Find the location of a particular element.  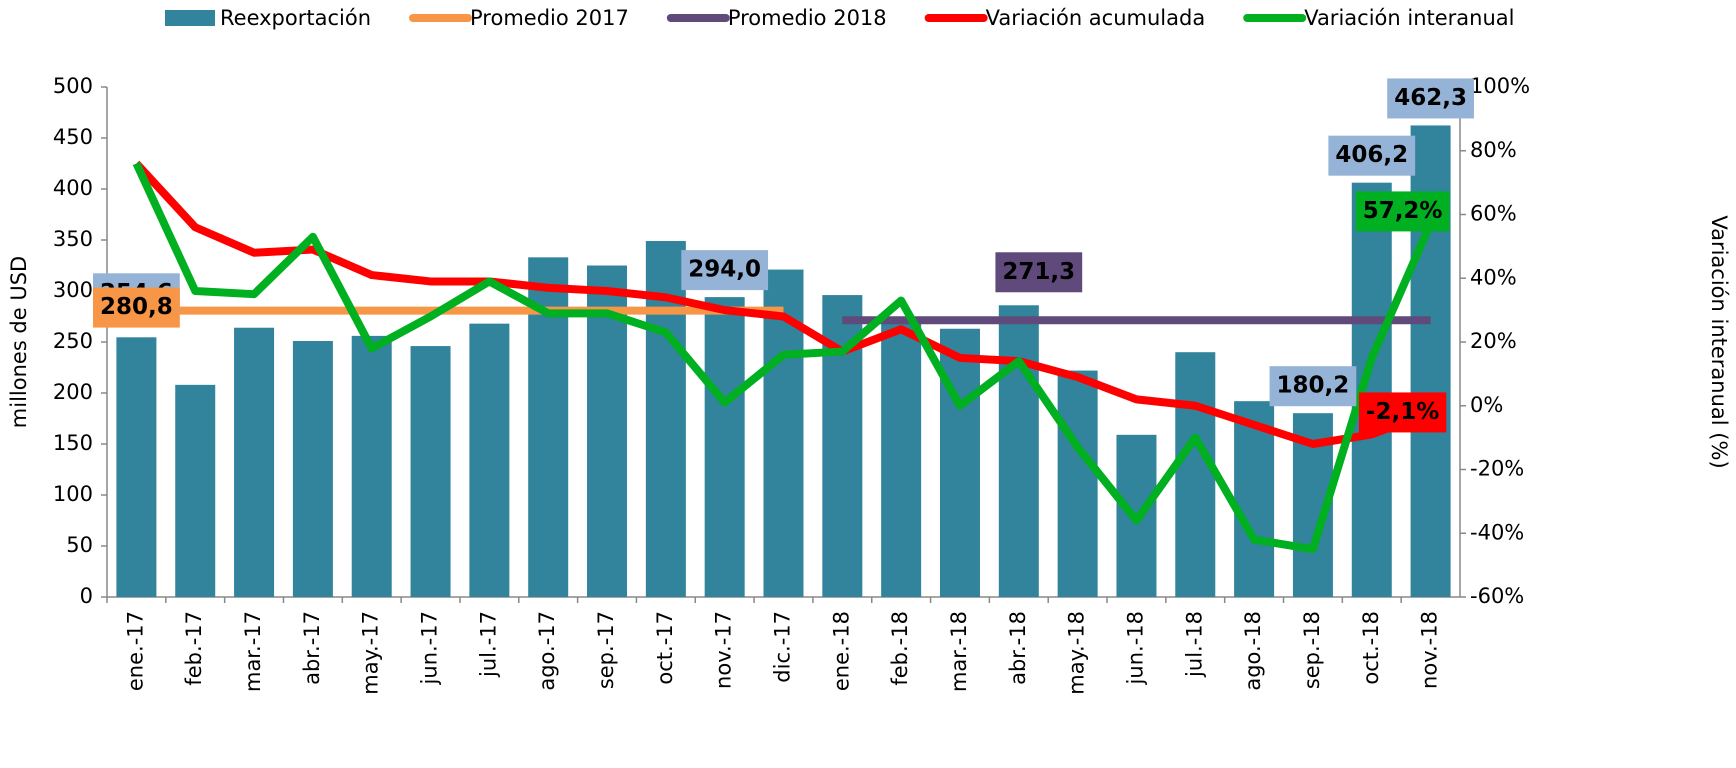

y2-tick-label: 40% is located at coordinates (1493, 277).